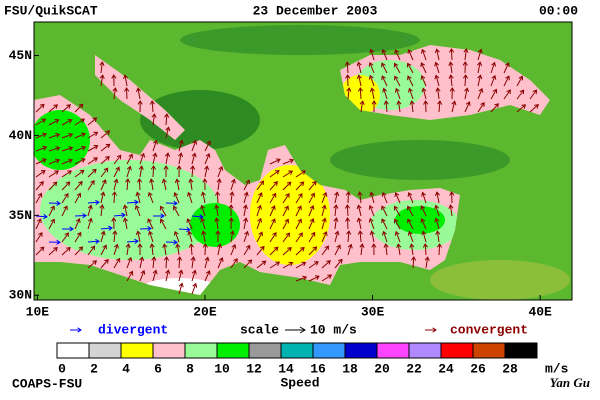  Describe the element at coordinates (130, 210) in the screenshot. I see `sea-speed` at that location.